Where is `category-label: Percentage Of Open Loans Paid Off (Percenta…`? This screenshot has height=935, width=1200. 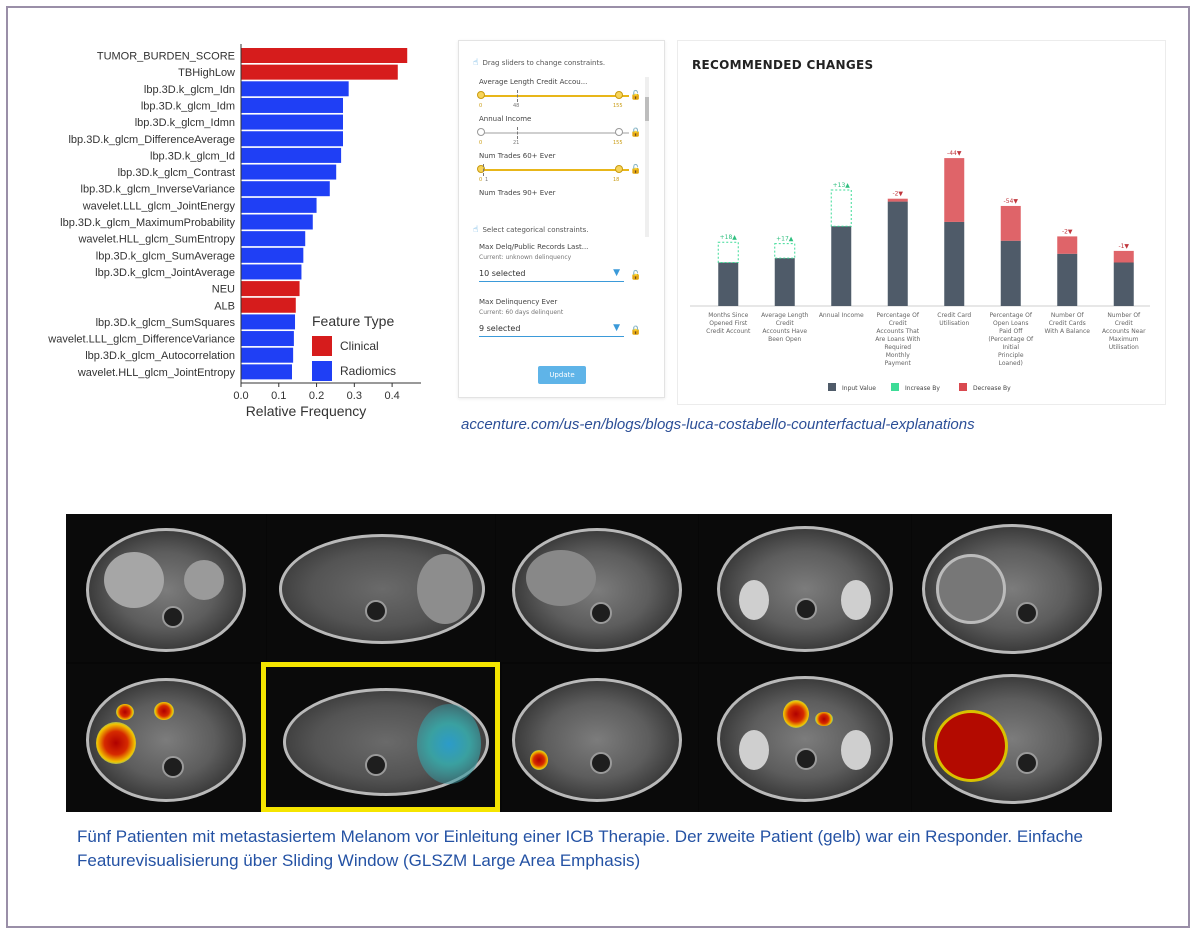 category-label: Percentage Of Open Loans Paid Off (Percenta… is located at coordinates (1011, 339).